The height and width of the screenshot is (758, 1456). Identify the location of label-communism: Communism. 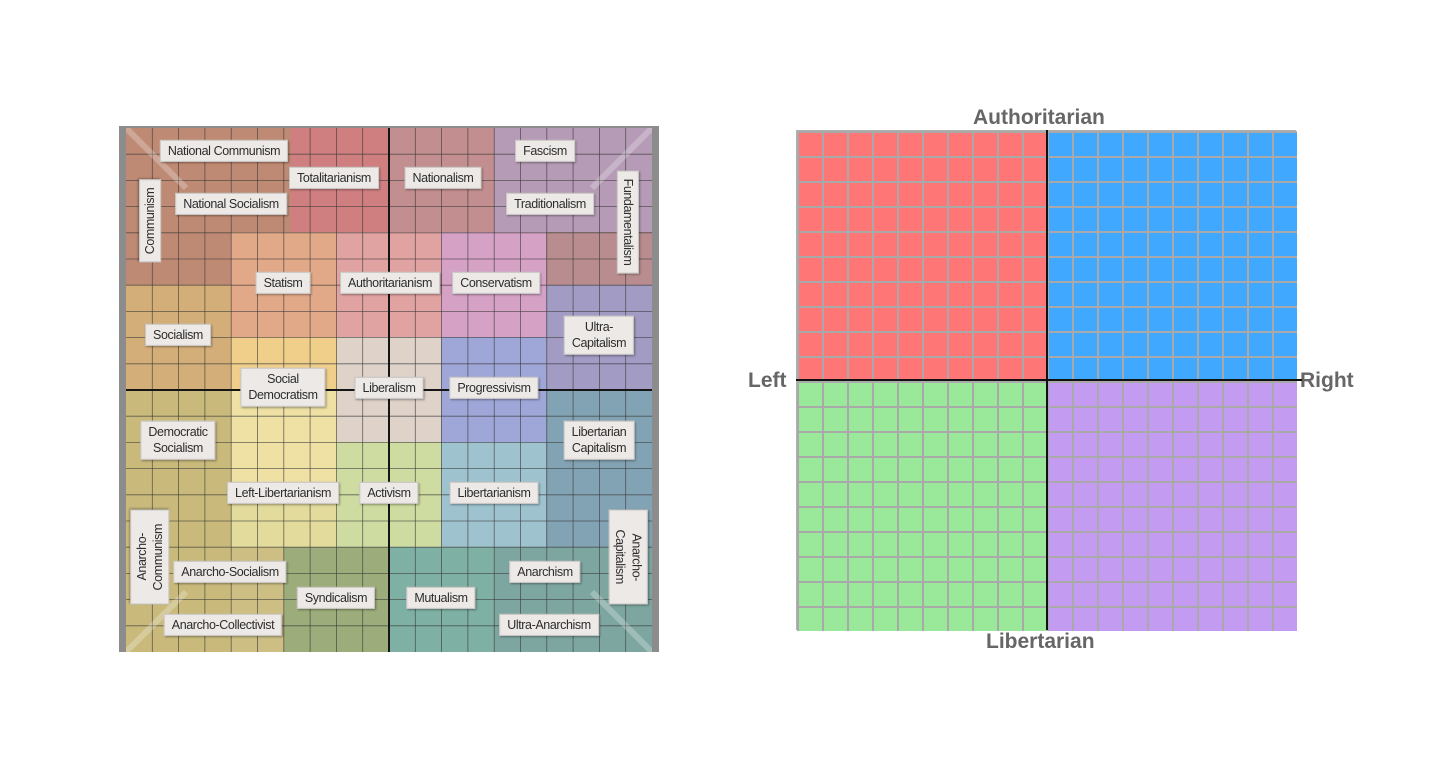
(150, 221).